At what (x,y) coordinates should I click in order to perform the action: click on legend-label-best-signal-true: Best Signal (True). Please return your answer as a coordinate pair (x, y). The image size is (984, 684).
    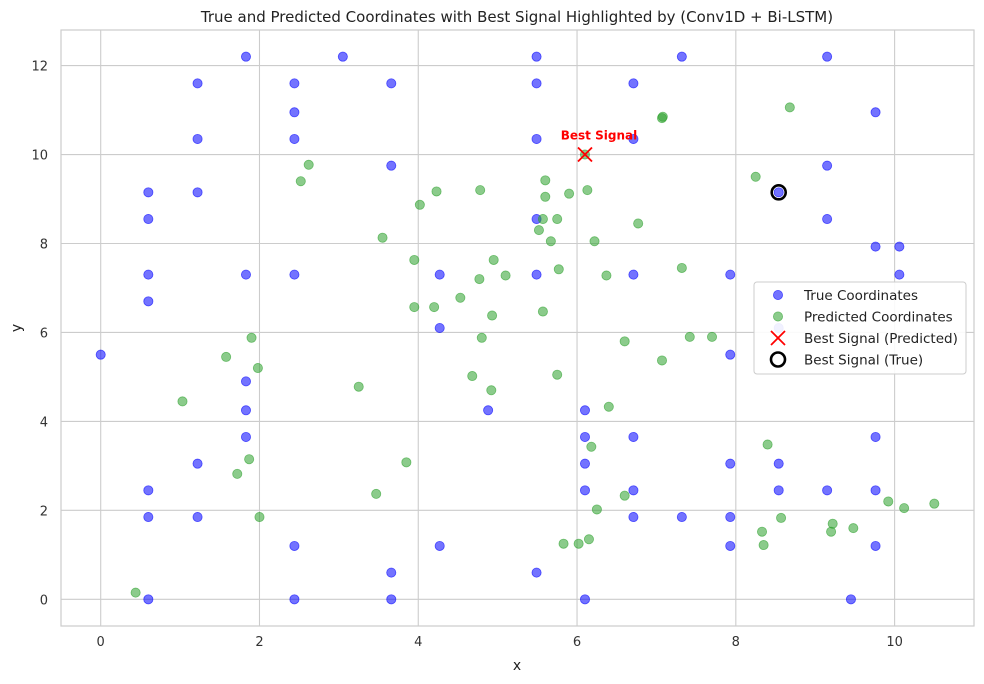
    Looking at the image, I should click on (863, 361).